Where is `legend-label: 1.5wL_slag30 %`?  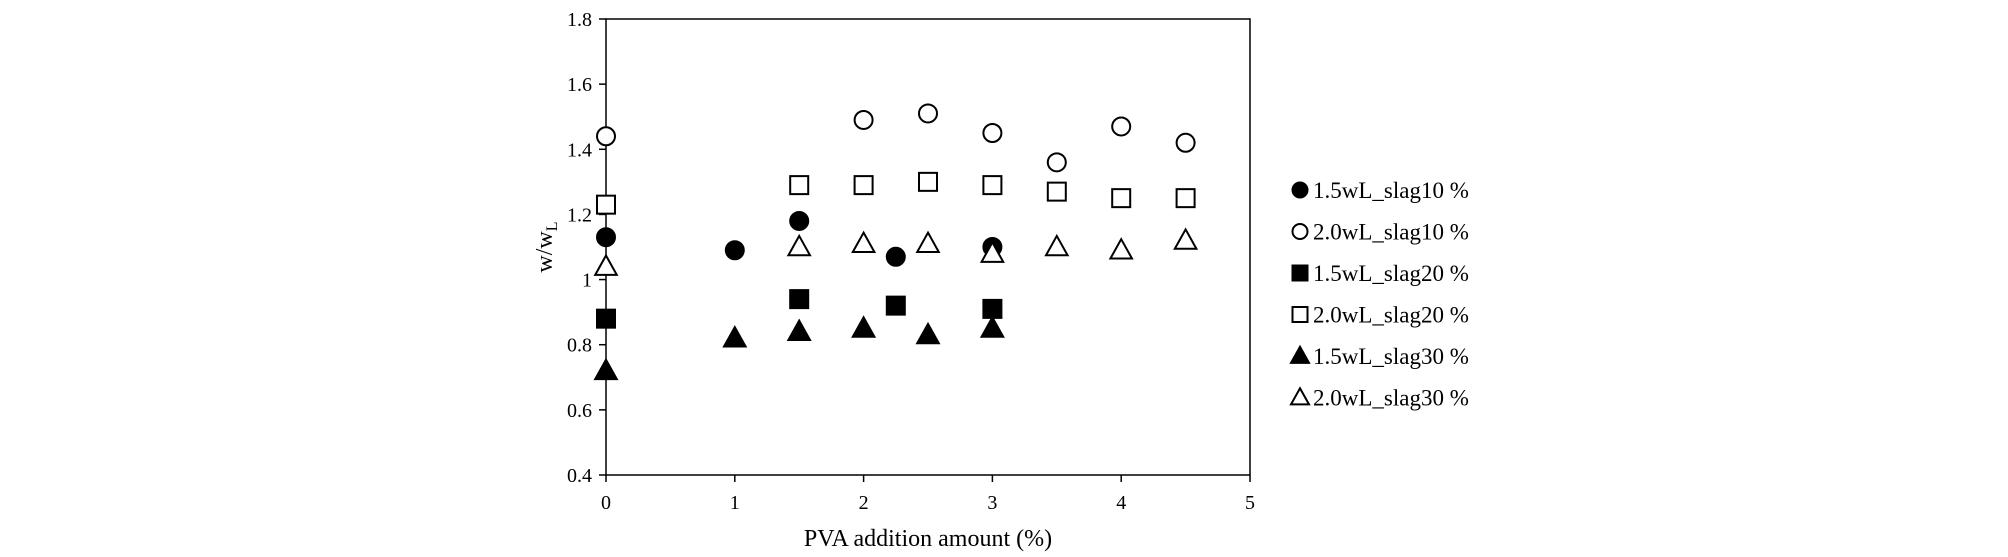
legend-label: 1.5wL_slag30 % is located at coordinates (1391, 356).